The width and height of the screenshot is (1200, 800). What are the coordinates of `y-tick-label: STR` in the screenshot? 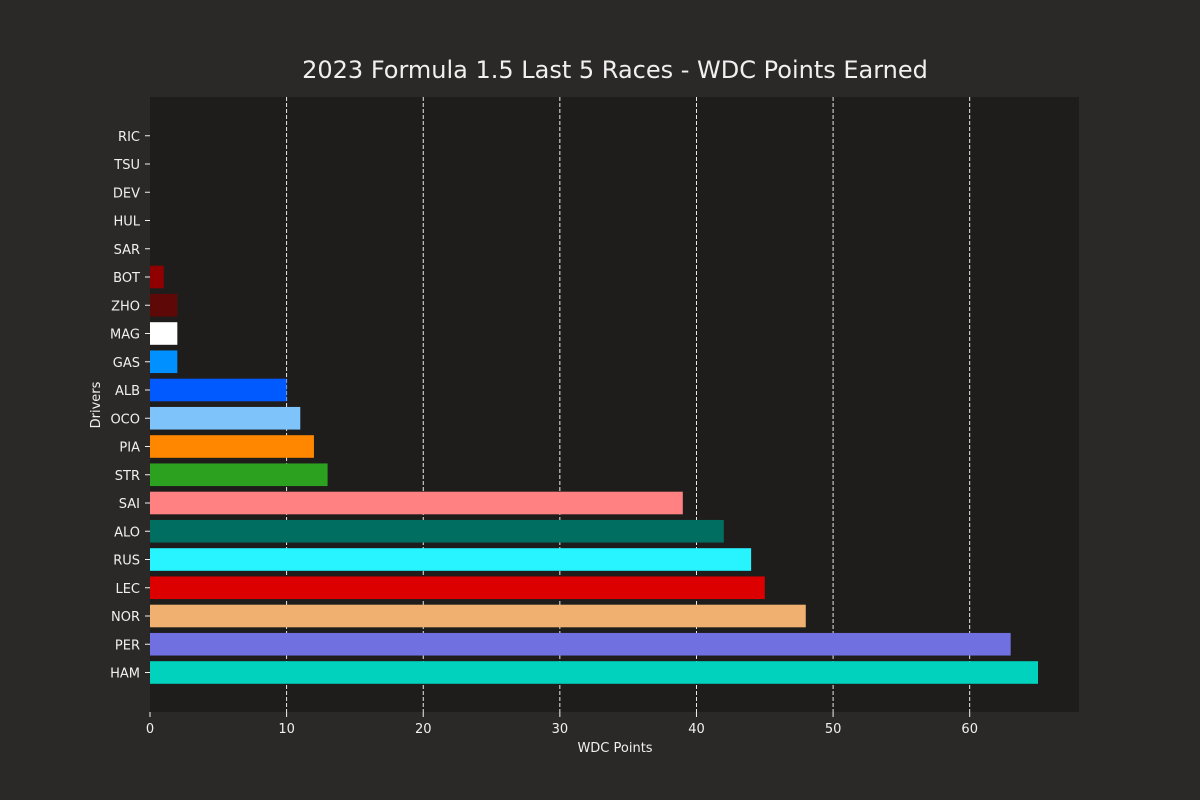 It's located at (127, 476).